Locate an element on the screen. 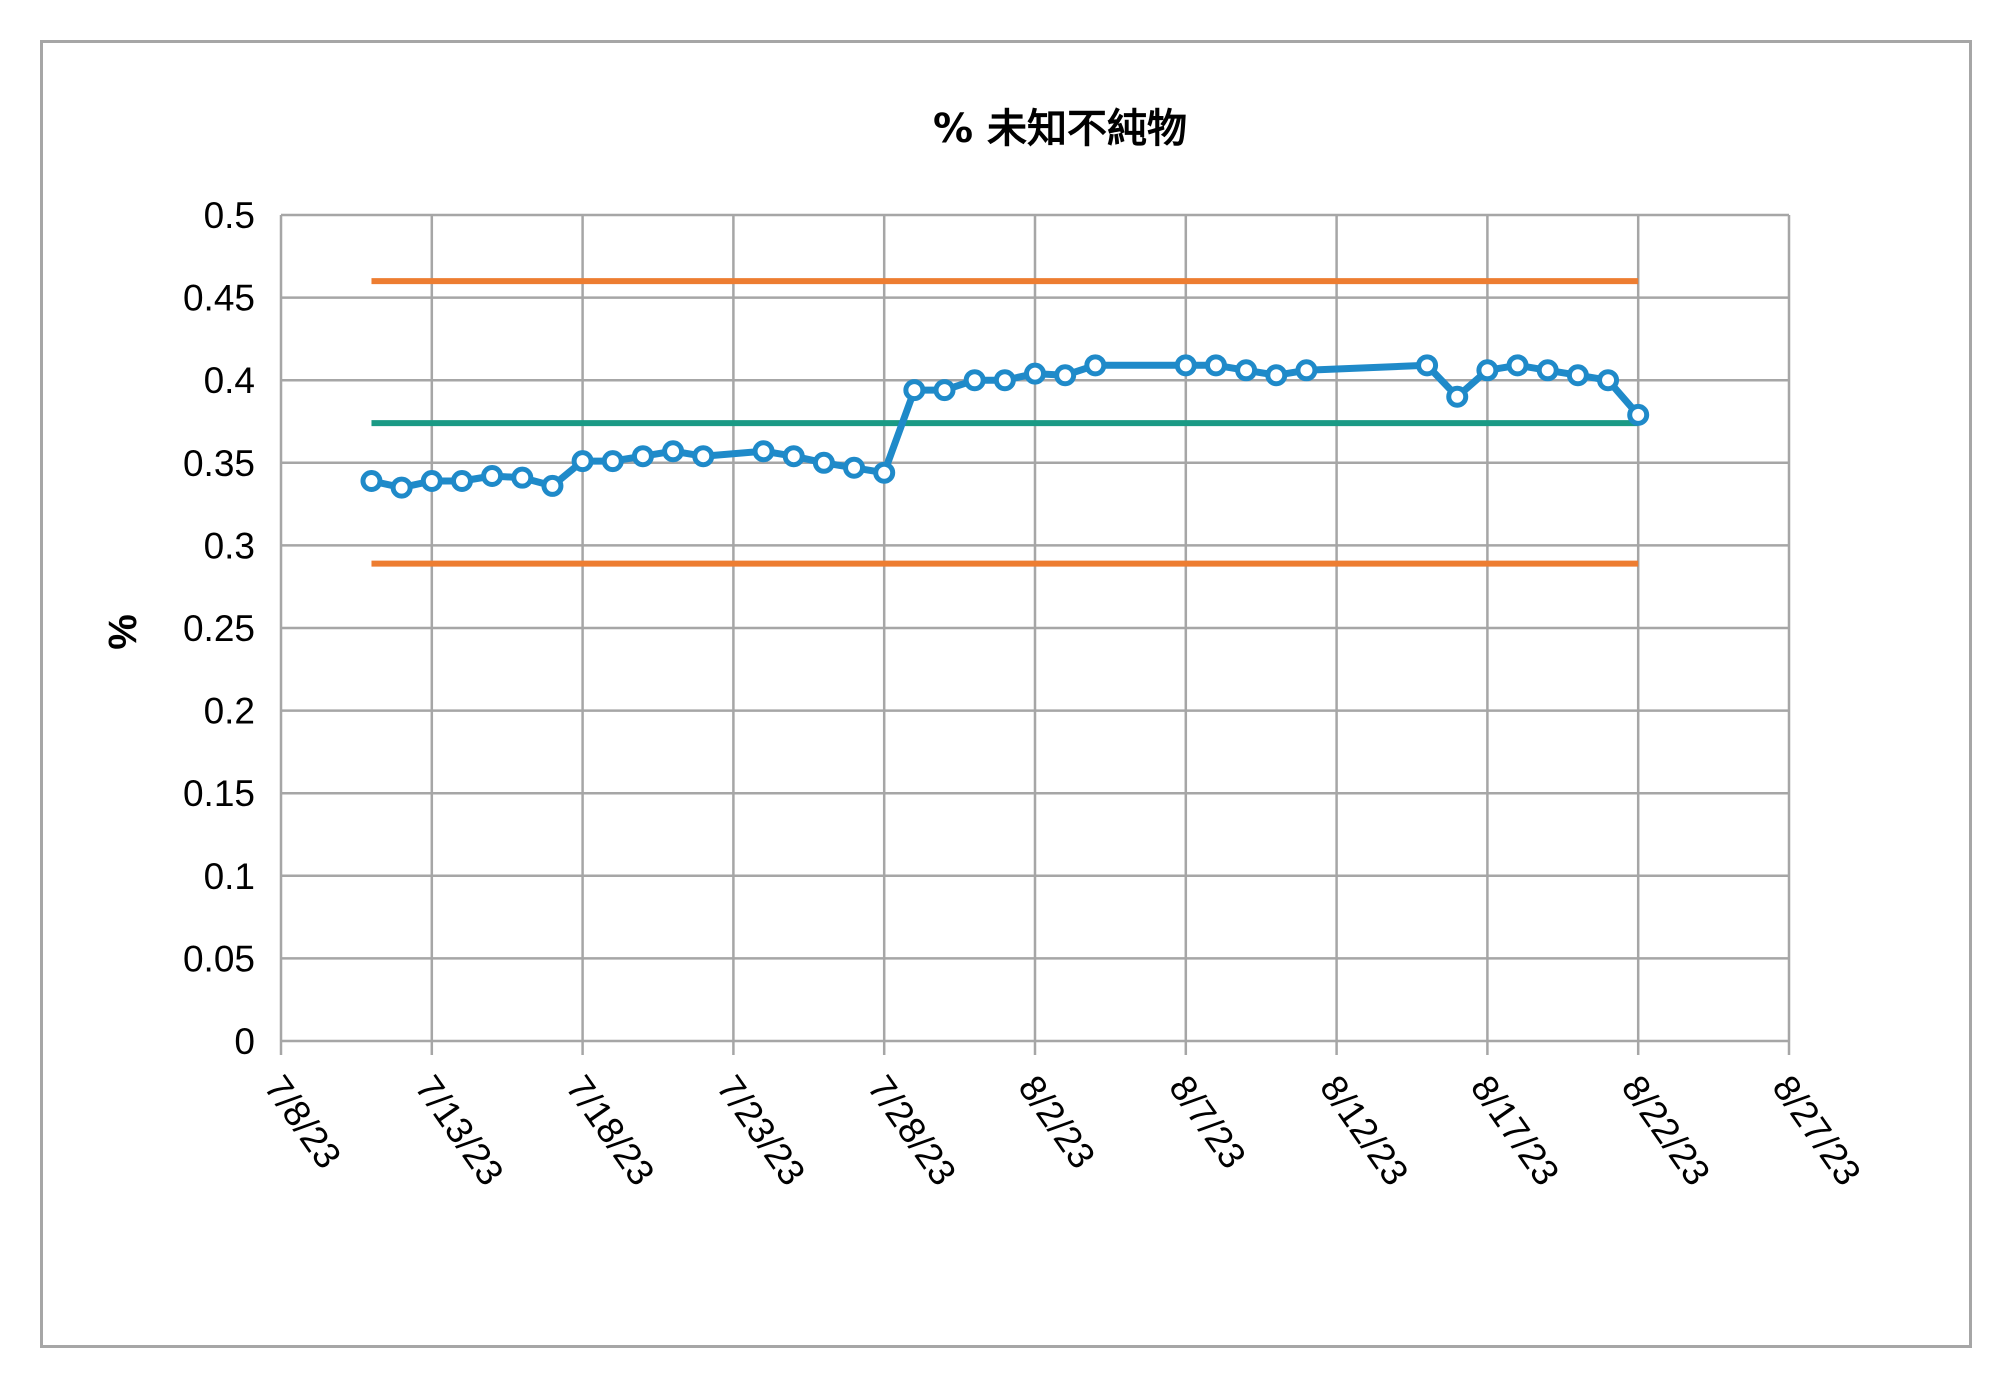 This screenshot has width=2000, height=1393. x-tick-label: 7/8/23 is located at coordinates (302, 1122).